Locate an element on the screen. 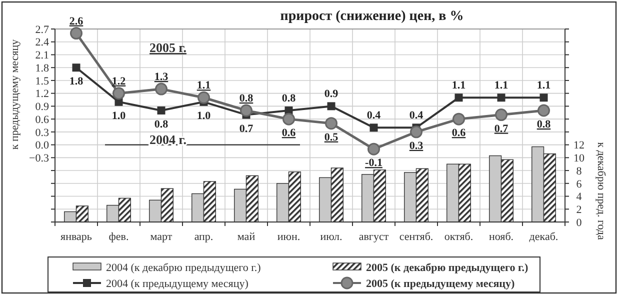 Image resolution: width=619 pixels, height=295 pixels. data-label: 2.6 is located at coordinates (76, 21).